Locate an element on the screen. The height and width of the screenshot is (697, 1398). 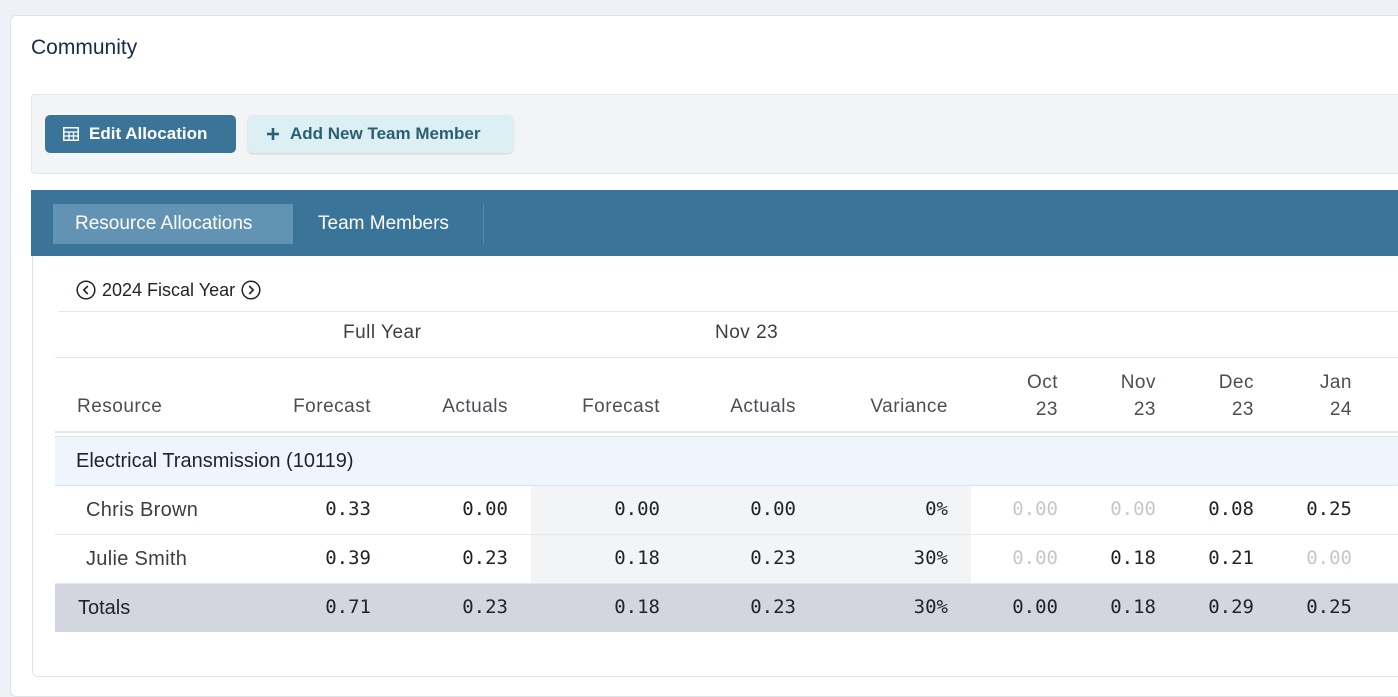
variance-cell: 0% is located at coordinates (936, 509).